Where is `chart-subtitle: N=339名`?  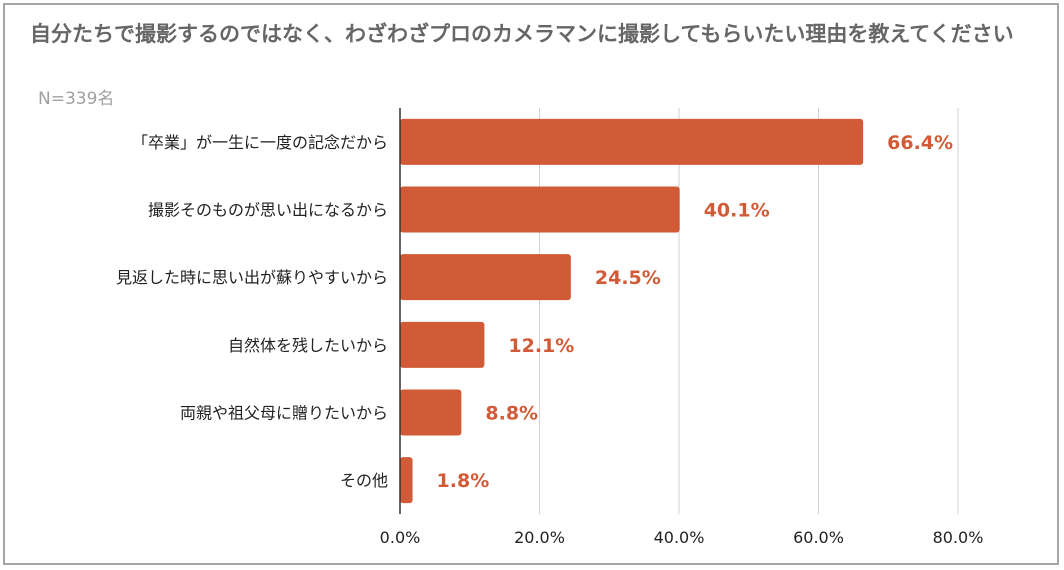
chart-subtitle: N=339名 is located at coordinates (76, 99).